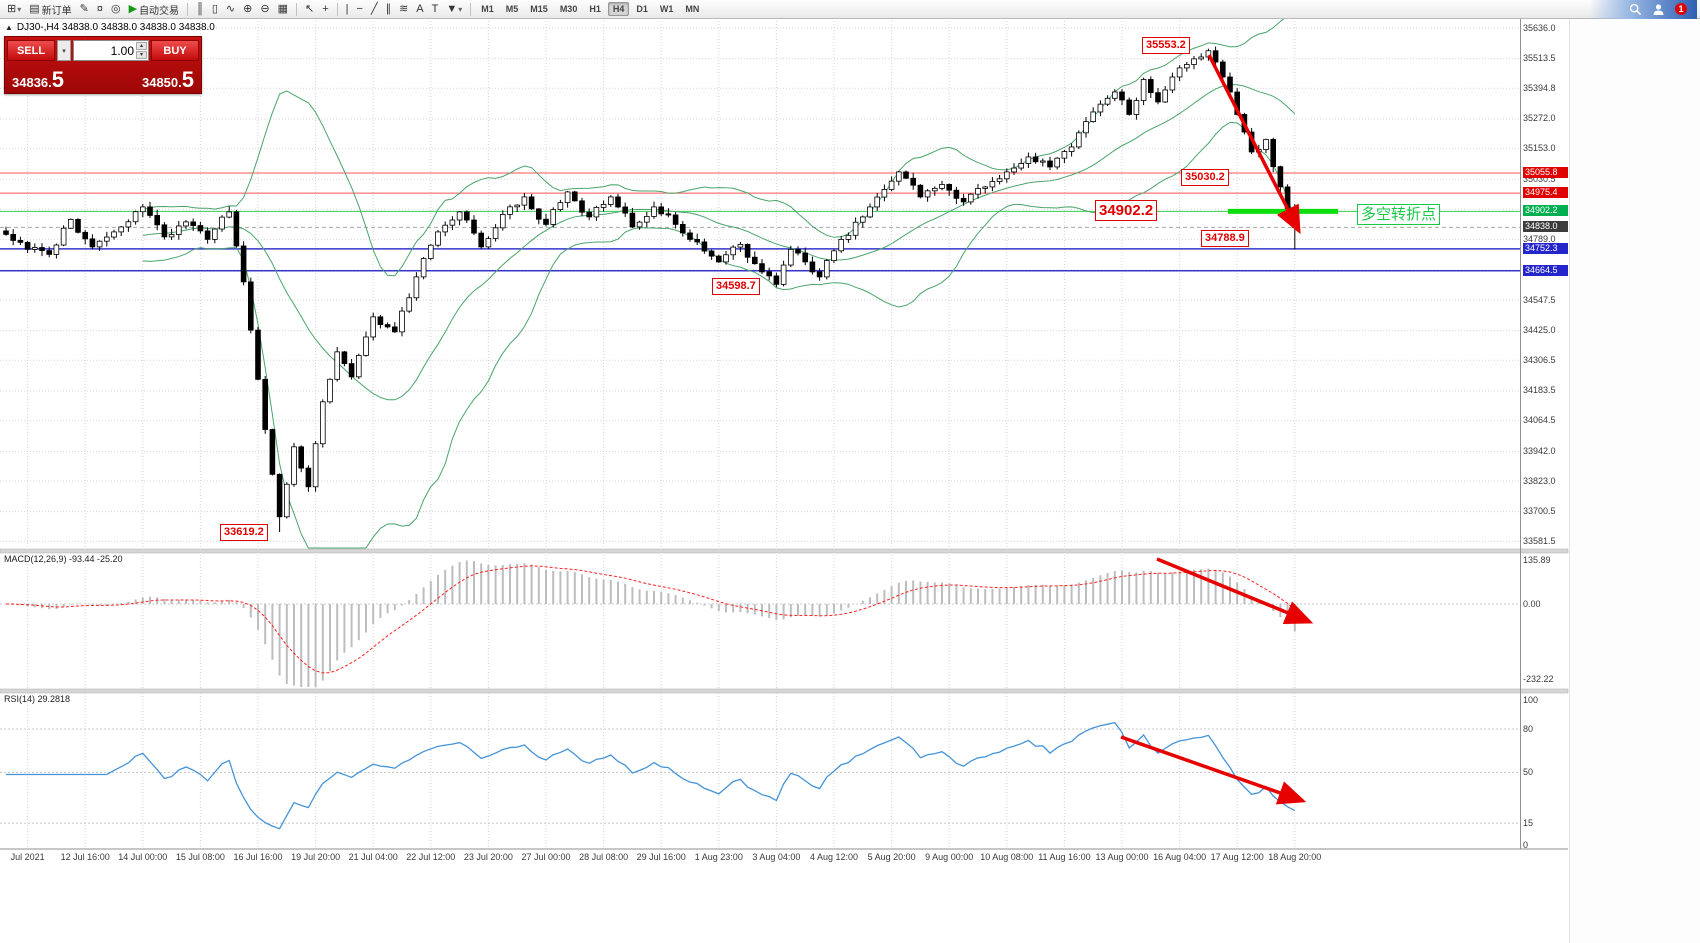 The width and height of the screenshot is (1700, 943). What do you see at coordinates (650, 619) in the screenshot?
I see `macd-signal-line` at bounding box center [650, 619].